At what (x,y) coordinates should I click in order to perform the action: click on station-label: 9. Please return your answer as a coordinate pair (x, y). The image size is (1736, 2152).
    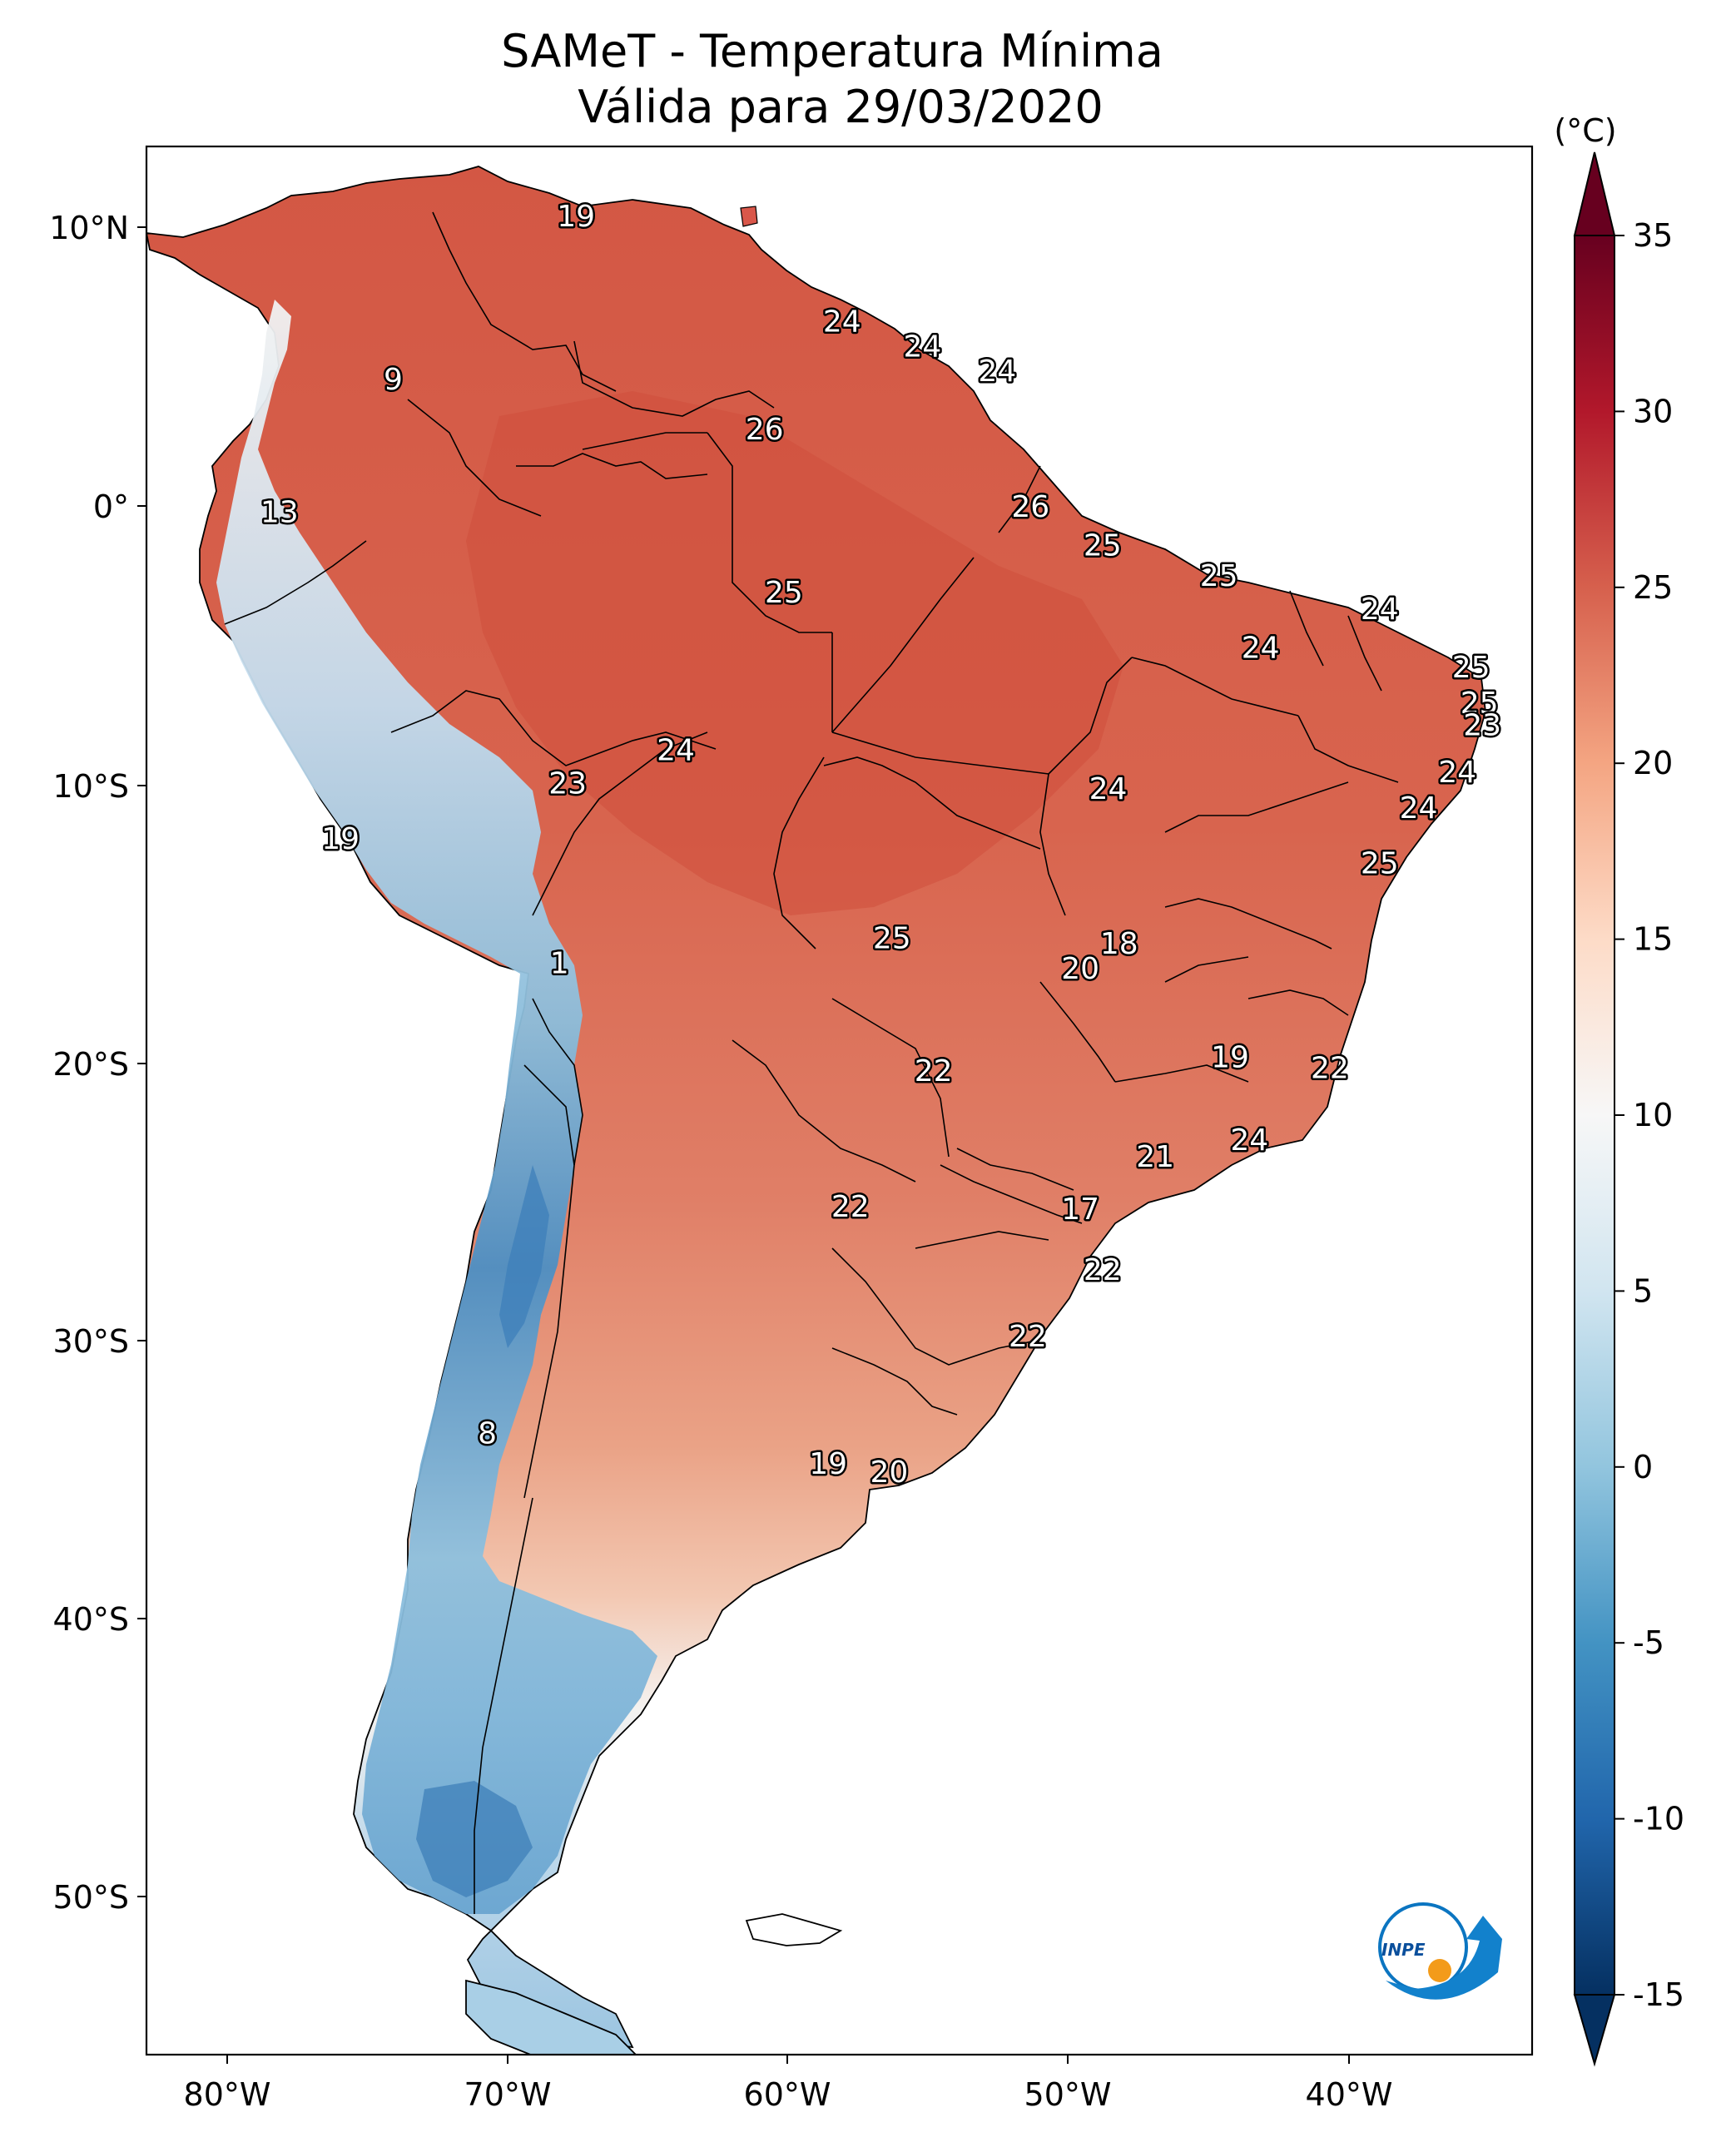
    Looking at the image, I should click on (394, 380).